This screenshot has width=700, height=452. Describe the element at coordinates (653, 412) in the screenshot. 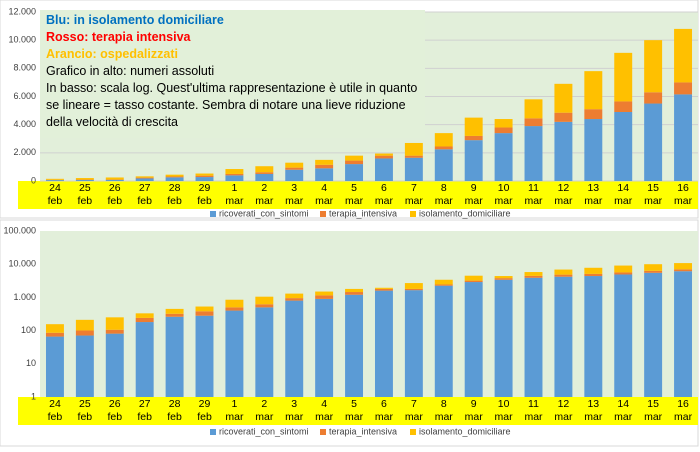

I see `x-tick-label-box: 15 mar` at that location.